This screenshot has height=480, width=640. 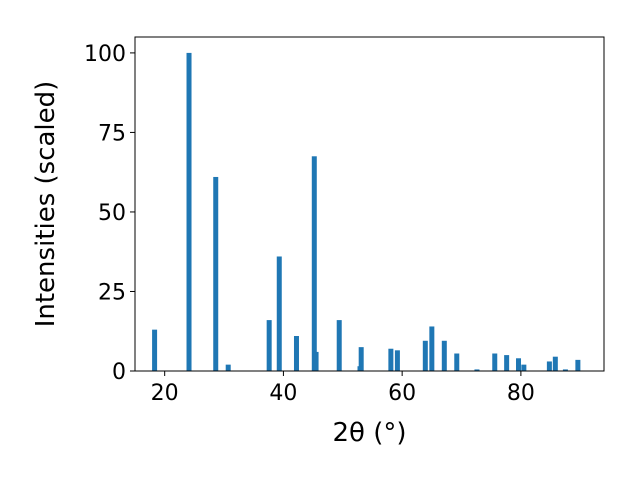 I want to click on y-tick-label: 100, so click(x=105, y=54).